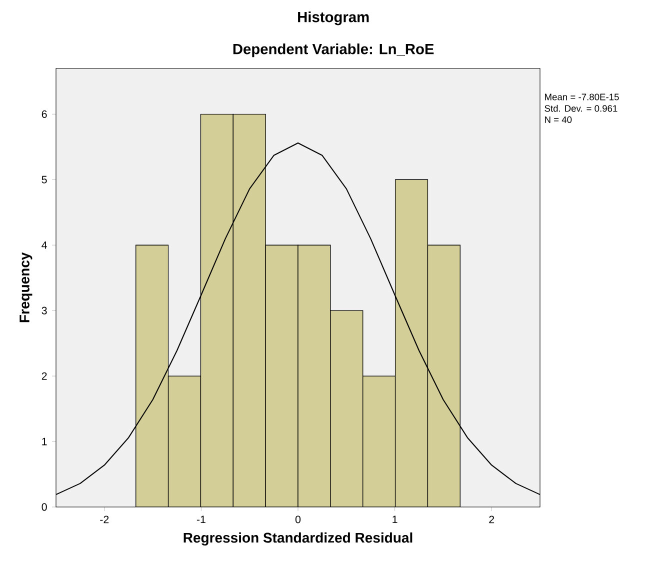 The height and width of the screenshot is (561, 646). I want to click on text: Std. Dev. = 0.961, so click(581, 108).